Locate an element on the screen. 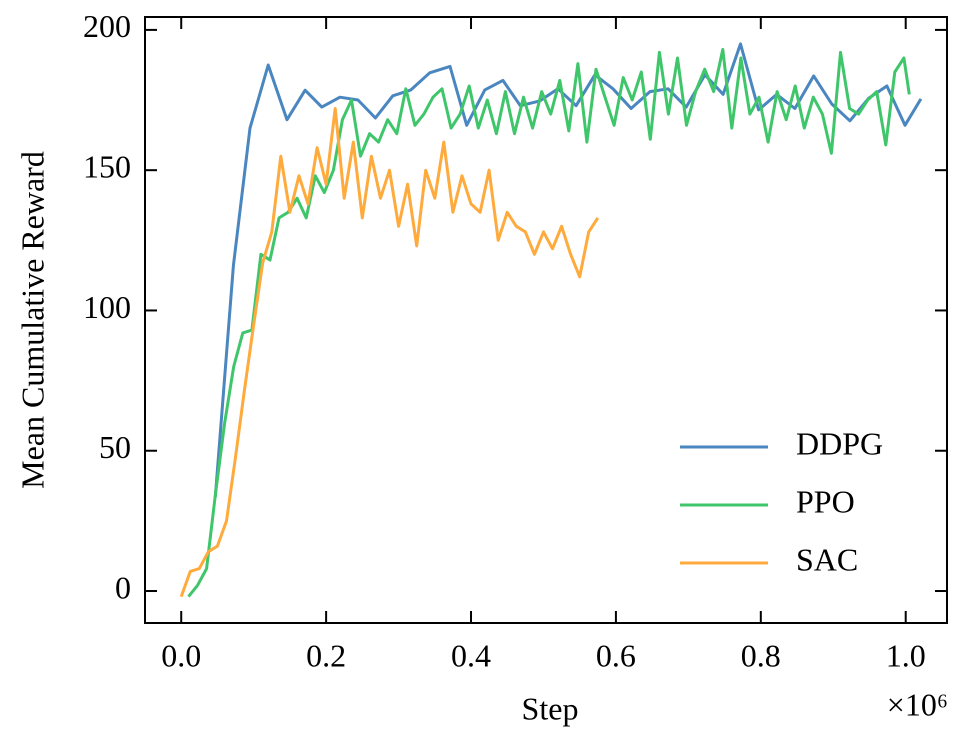  y-tick-label: 100 is located at coordinates (107, 307).